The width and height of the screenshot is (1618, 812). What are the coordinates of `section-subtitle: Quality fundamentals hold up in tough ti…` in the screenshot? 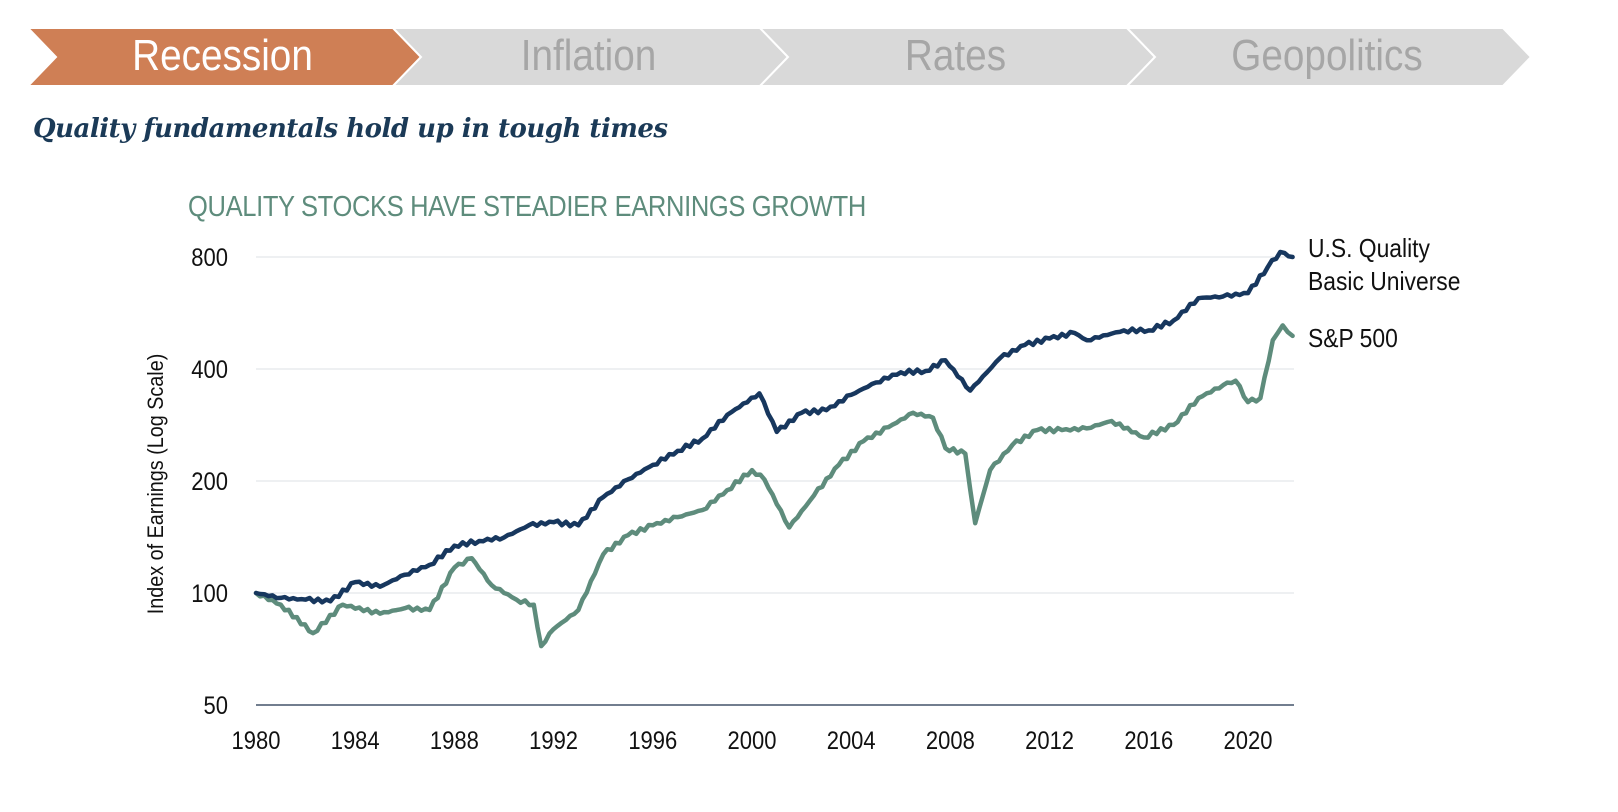 It's located at (350, 129).